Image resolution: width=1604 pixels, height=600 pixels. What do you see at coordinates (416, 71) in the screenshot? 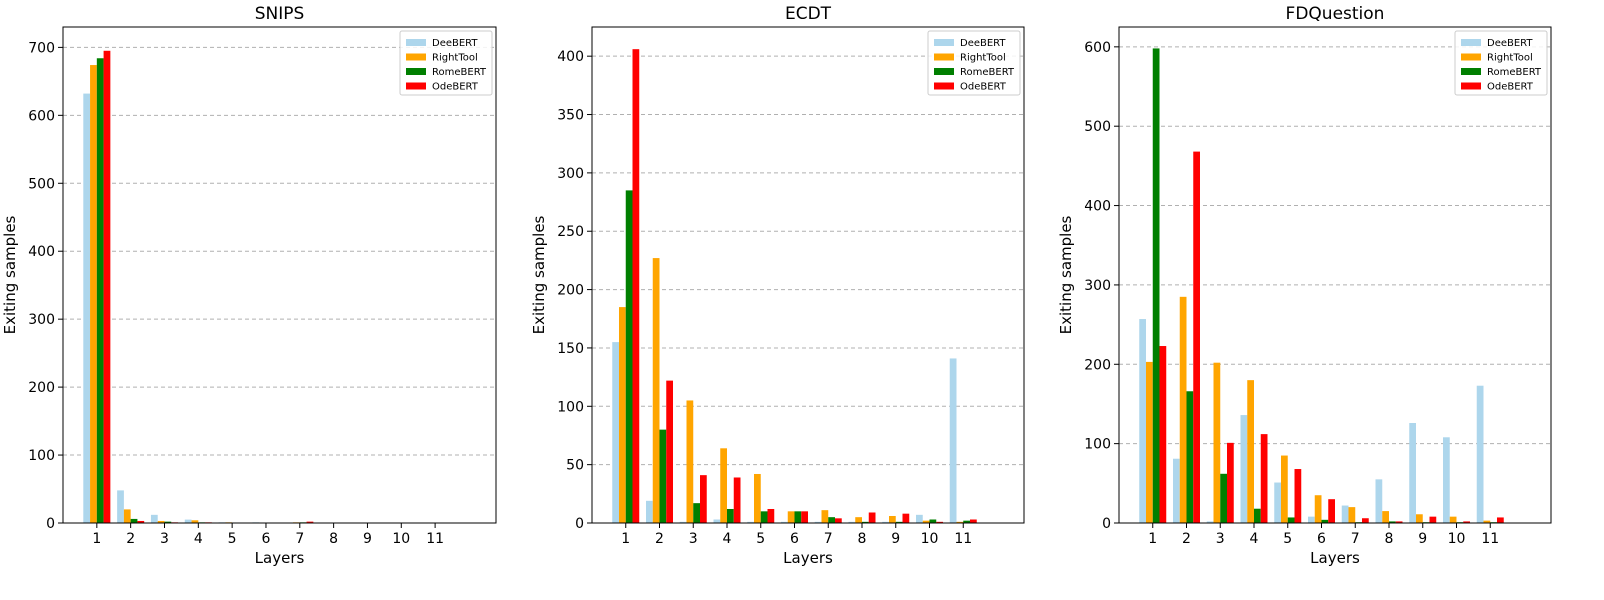
I see `legend-swatch-romebert` at bounding box center [416, 71].